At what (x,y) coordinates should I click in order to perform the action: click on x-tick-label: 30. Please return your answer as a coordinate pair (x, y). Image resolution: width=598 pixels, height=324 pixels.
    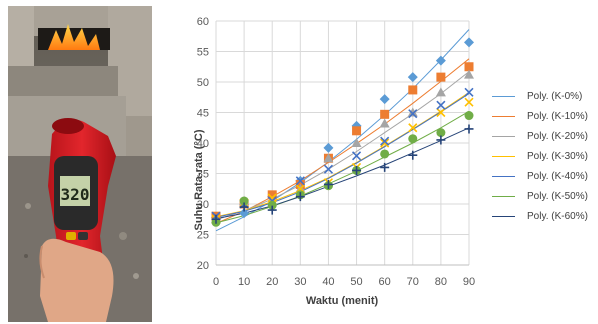
    Looking at the image, I should click on (300, 282).